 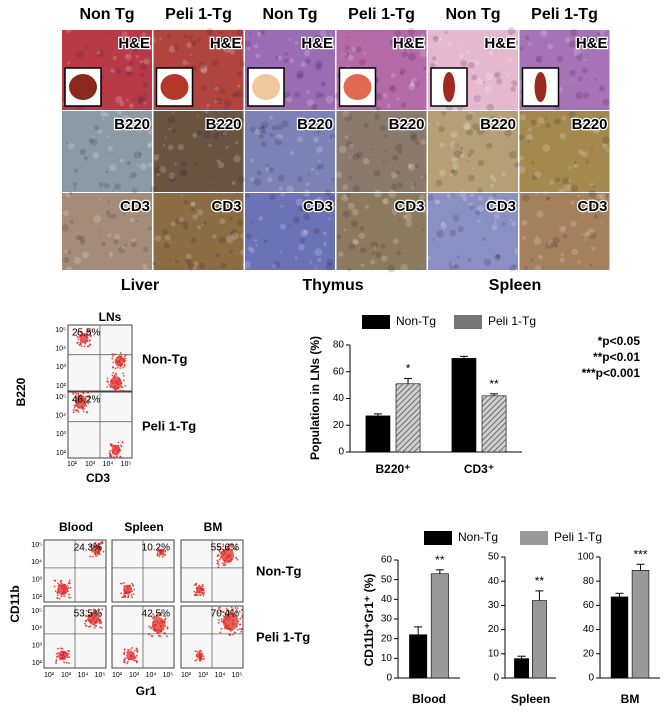 I want to click on y-tick-label: 40, so click(x=589, y=629).